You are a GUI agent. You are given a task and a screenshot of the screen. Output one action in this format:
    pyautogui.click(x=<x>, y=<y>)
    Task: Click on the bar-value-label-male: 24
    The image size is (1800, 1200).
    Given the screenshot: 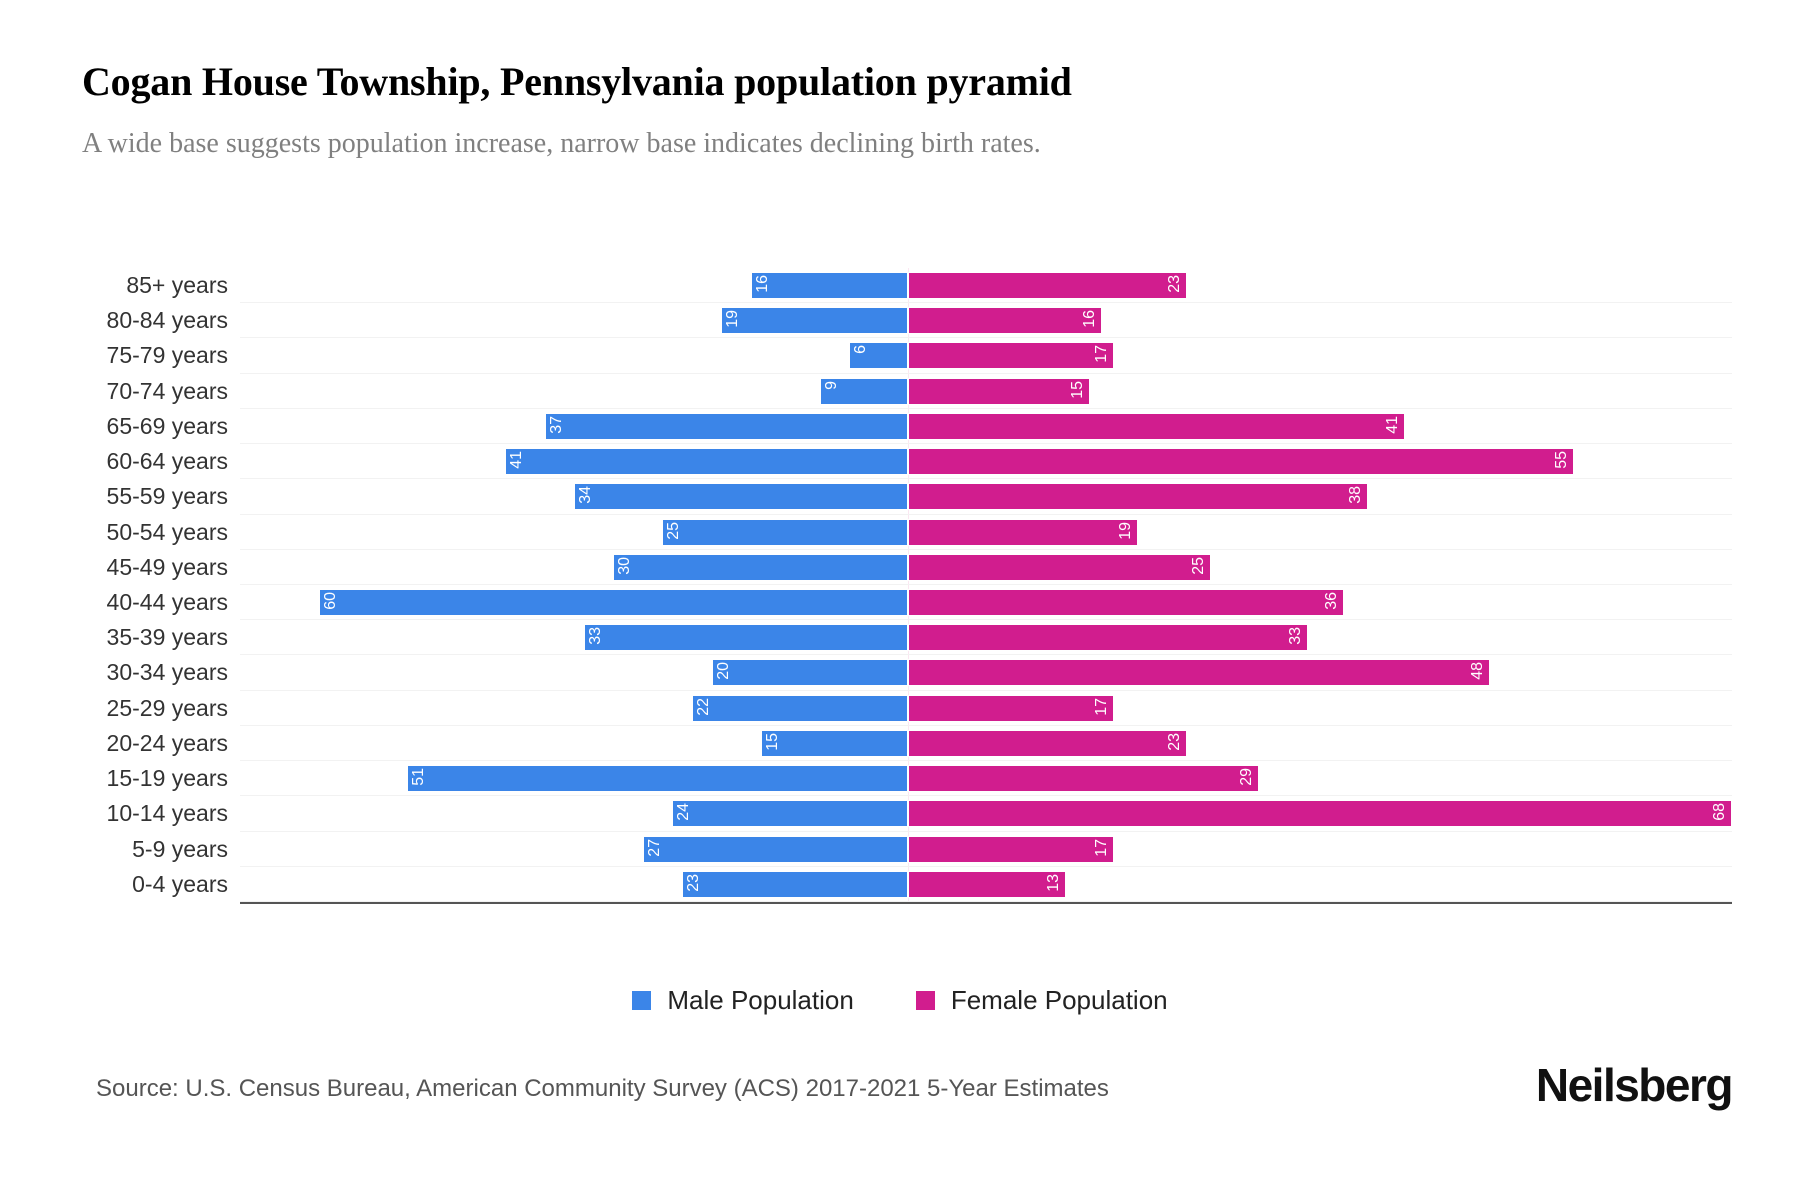 What is the action you would take?
    pyautogui.click(x=684, y=812)
    